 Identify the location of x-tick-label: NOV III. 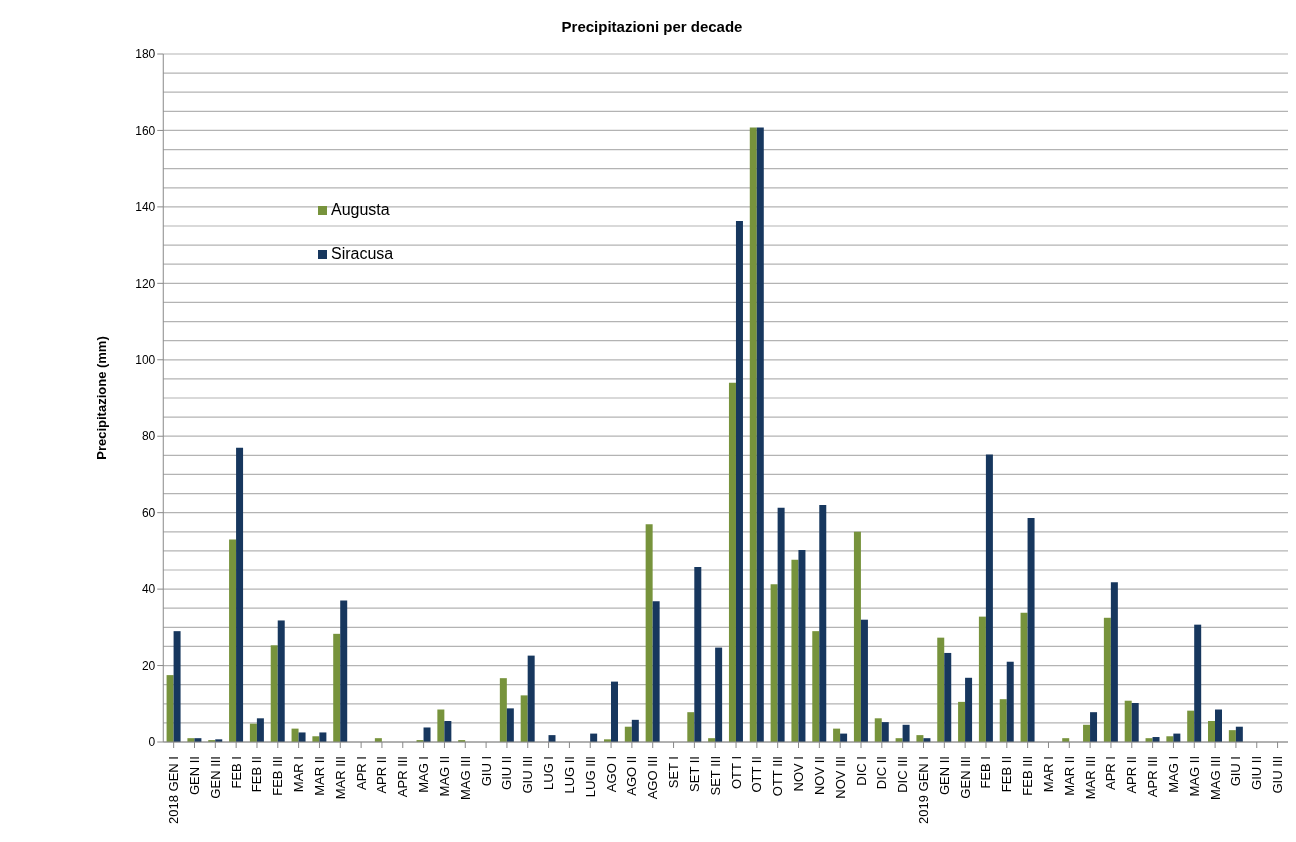
(840, 777).